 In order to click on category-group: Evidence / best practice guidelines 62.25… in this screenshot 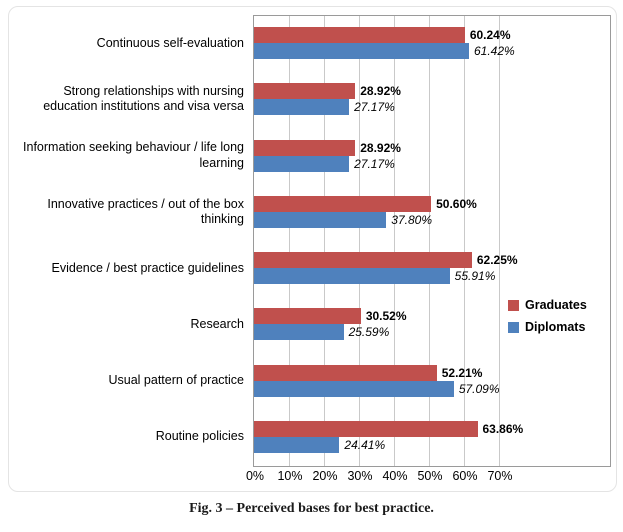, I will do `click(310, 268)`.